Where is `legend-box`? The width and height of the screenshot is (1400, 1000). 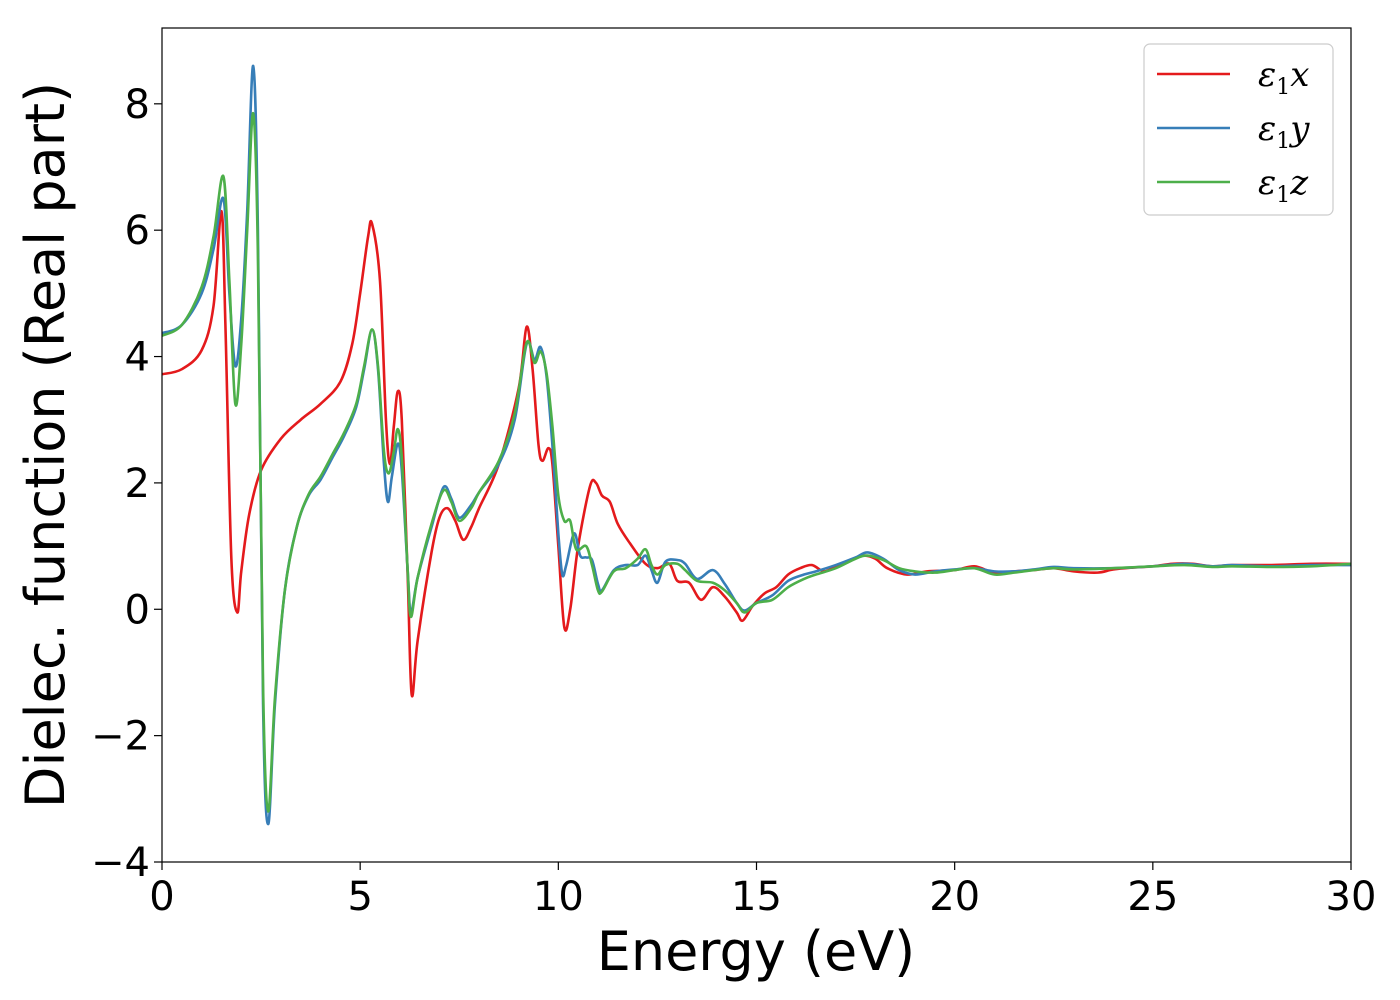
legend-box is located at coordinates (1238, 129).